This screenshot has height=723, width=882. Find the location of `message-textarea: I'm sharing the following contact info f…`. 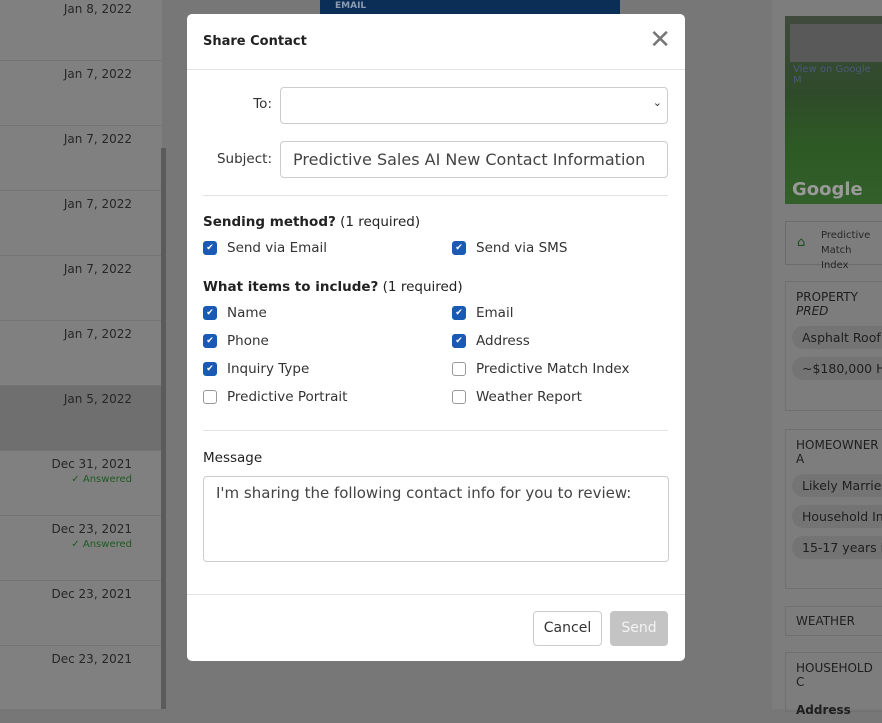

message-textarea: I'm sharing the following contact info f… is located at coordinates (436, 519).